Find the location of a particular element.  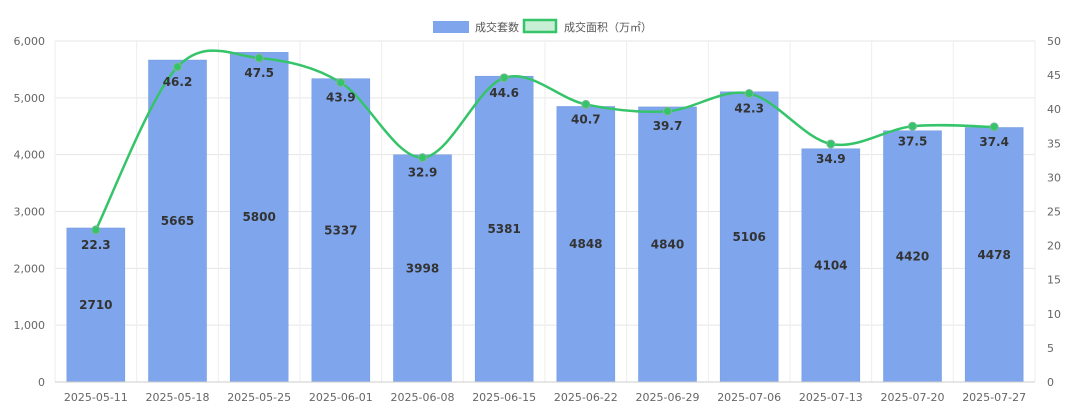

line-value-label: 42.3 is located at coordinates (749, 109).